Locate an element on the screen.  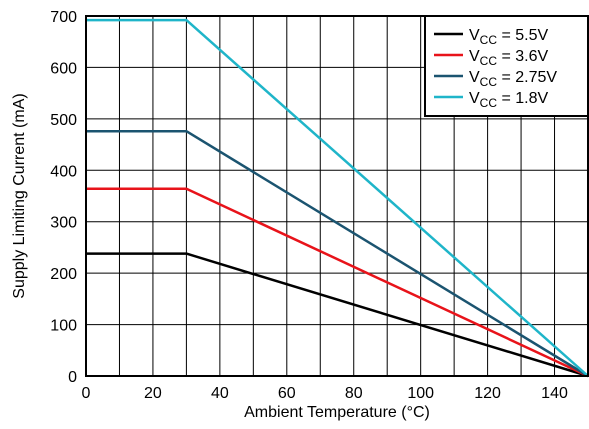
x-tick-label: 40 is located at coordinates (220, 393).